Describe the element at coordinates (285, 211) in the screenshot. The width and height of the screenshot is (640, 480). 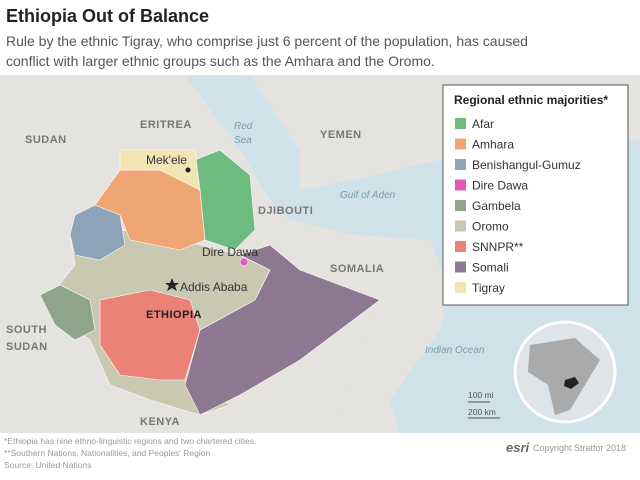
I see `country-label: DJIBOUTI` at that location.